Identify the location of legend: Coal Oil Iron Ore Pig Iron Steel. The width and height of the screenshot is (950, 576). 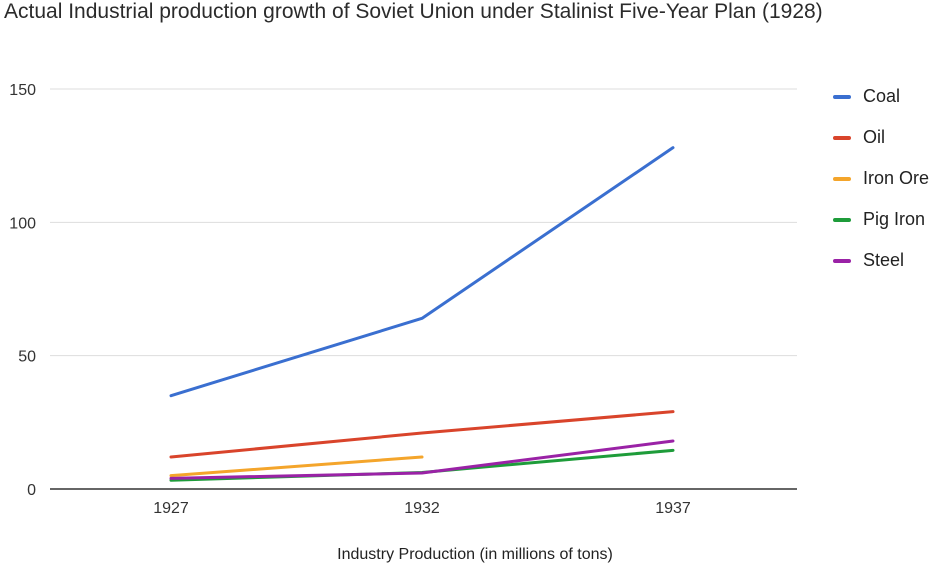
(881, 178).